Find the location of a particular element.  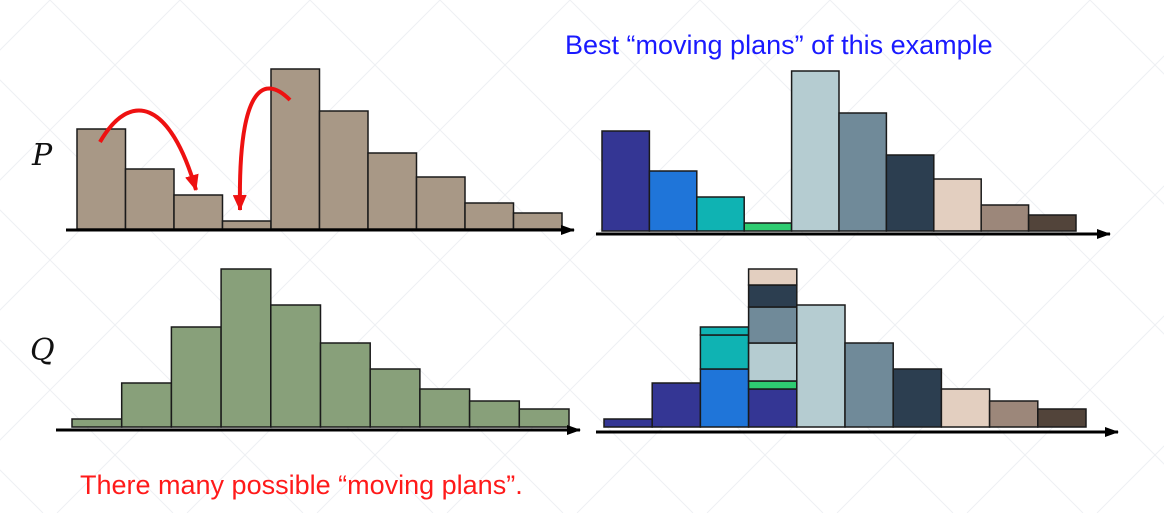

page-title: Best “moving plans” of this example is located at coordinates (779, 45).